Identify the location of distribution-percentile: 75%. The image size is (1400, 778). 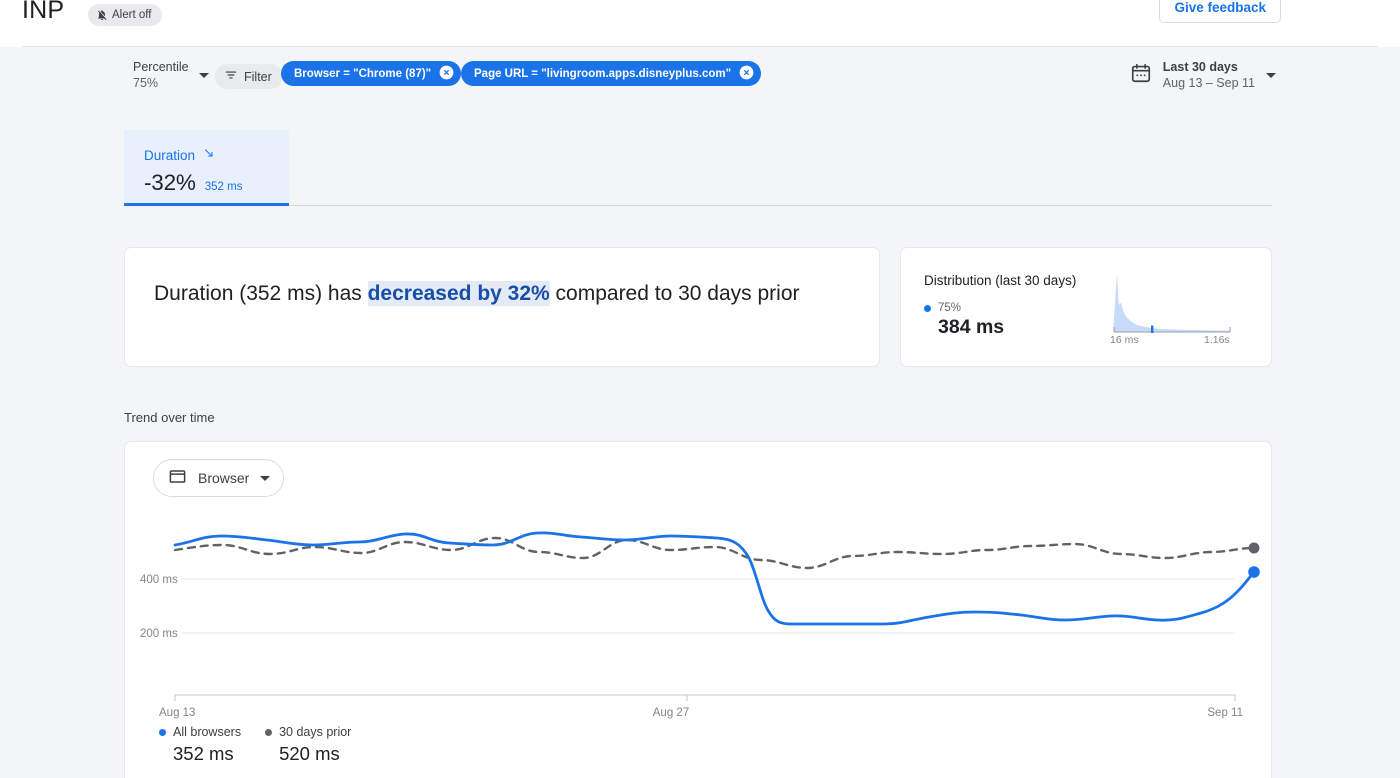
(950, 308).